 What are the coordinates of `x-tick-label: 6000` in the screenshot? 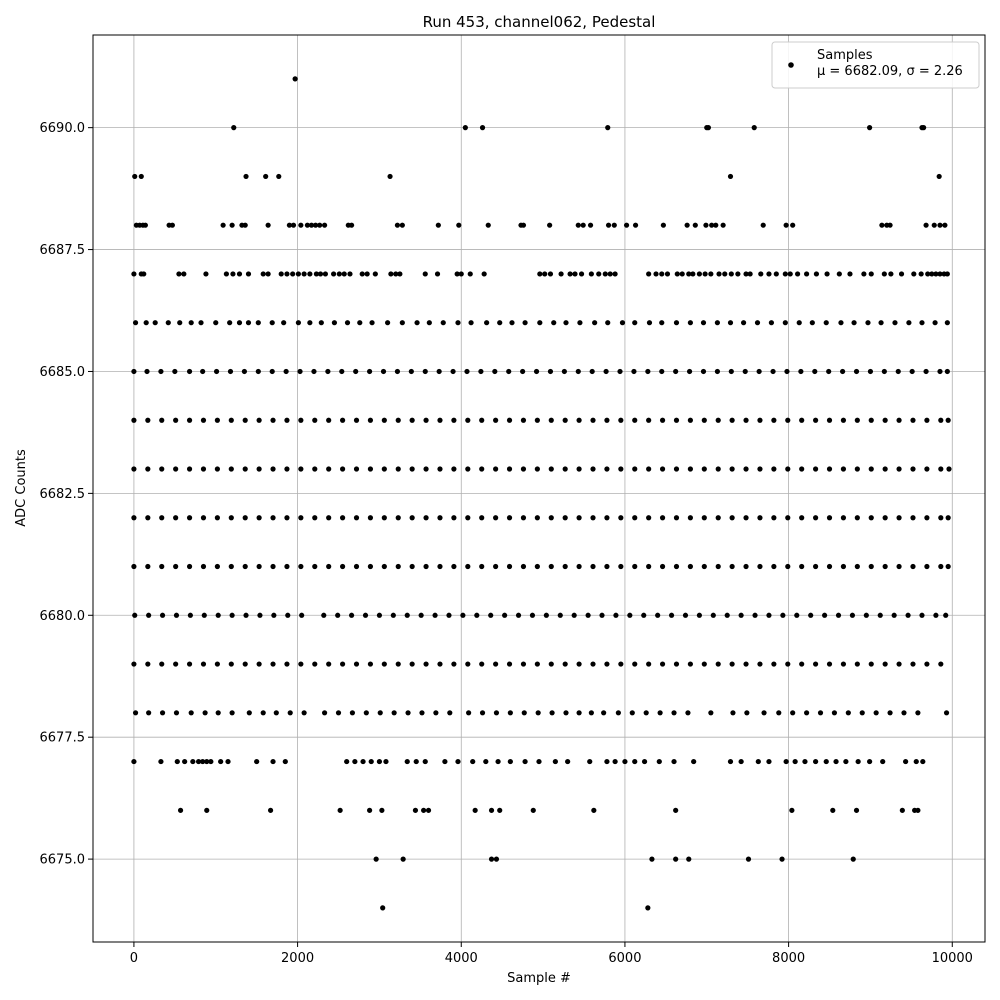 It's located at (624, 958).